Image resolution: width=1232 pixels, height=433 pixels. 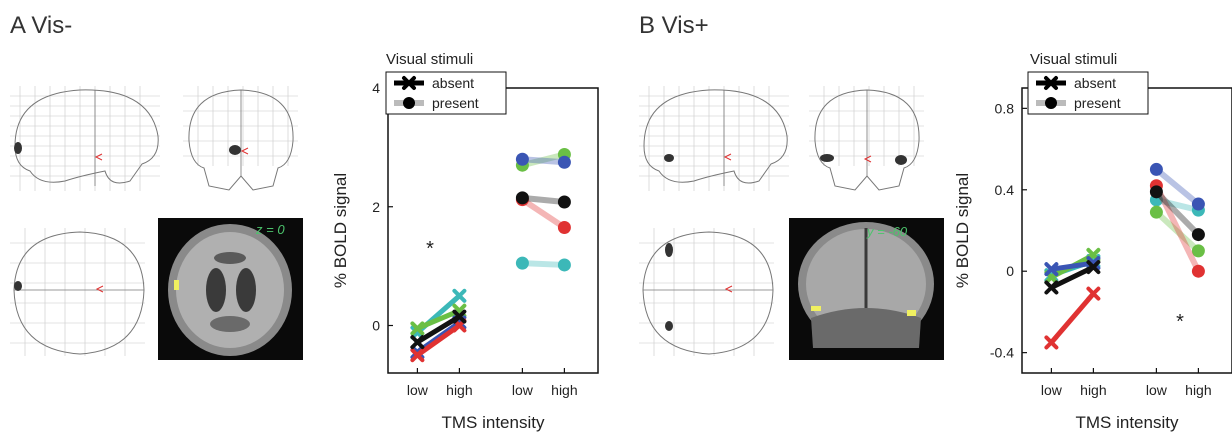 What do you see at coordinates (714, 138) in the screenshot?
I see `glass-brain-sagittal-b` at bounding box center [714, 138].